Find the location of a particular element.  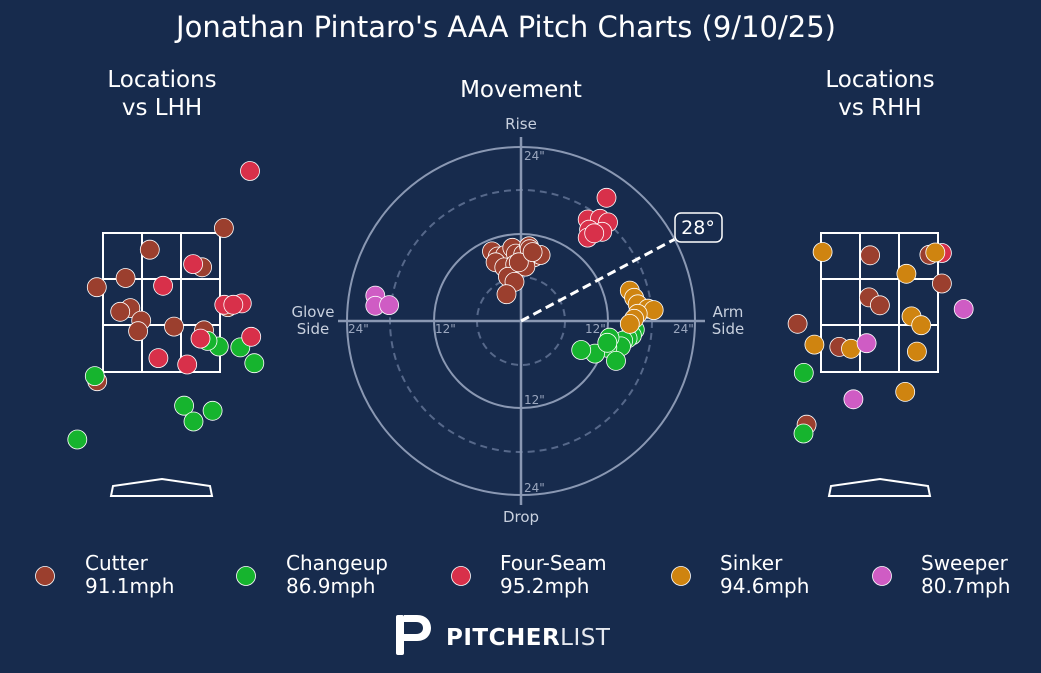

rhh-title-line1: Locations is located at coordinates (879, 80).